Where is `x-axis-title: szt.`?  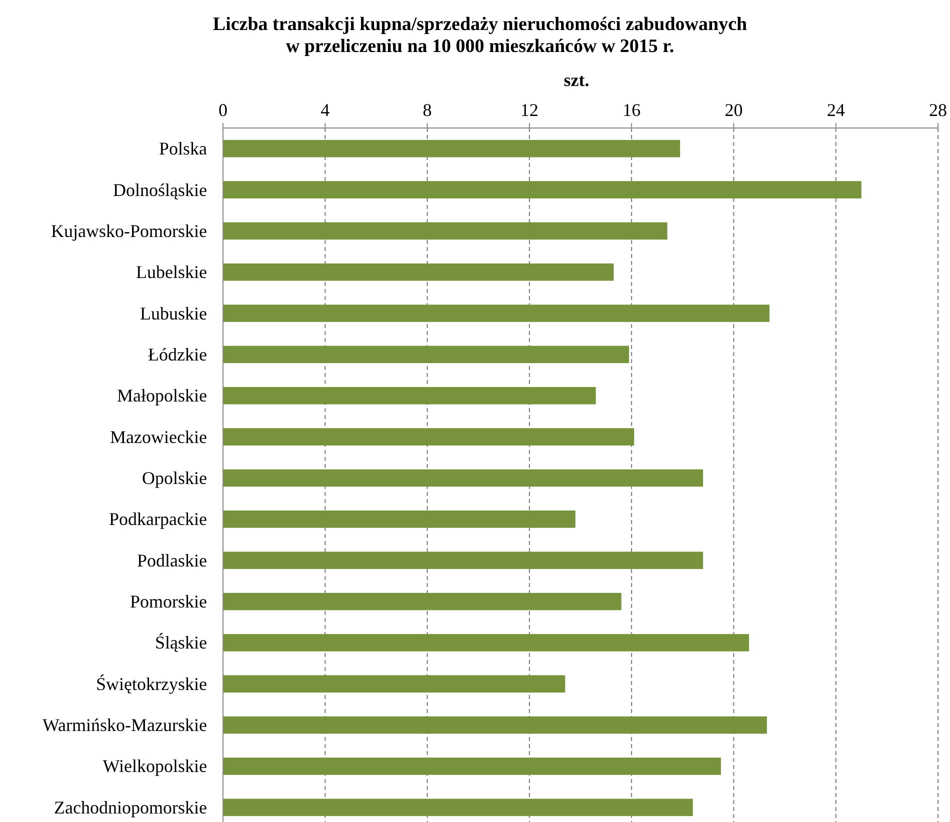
x-axis-title: szt. is located at coordinates (577, 80).